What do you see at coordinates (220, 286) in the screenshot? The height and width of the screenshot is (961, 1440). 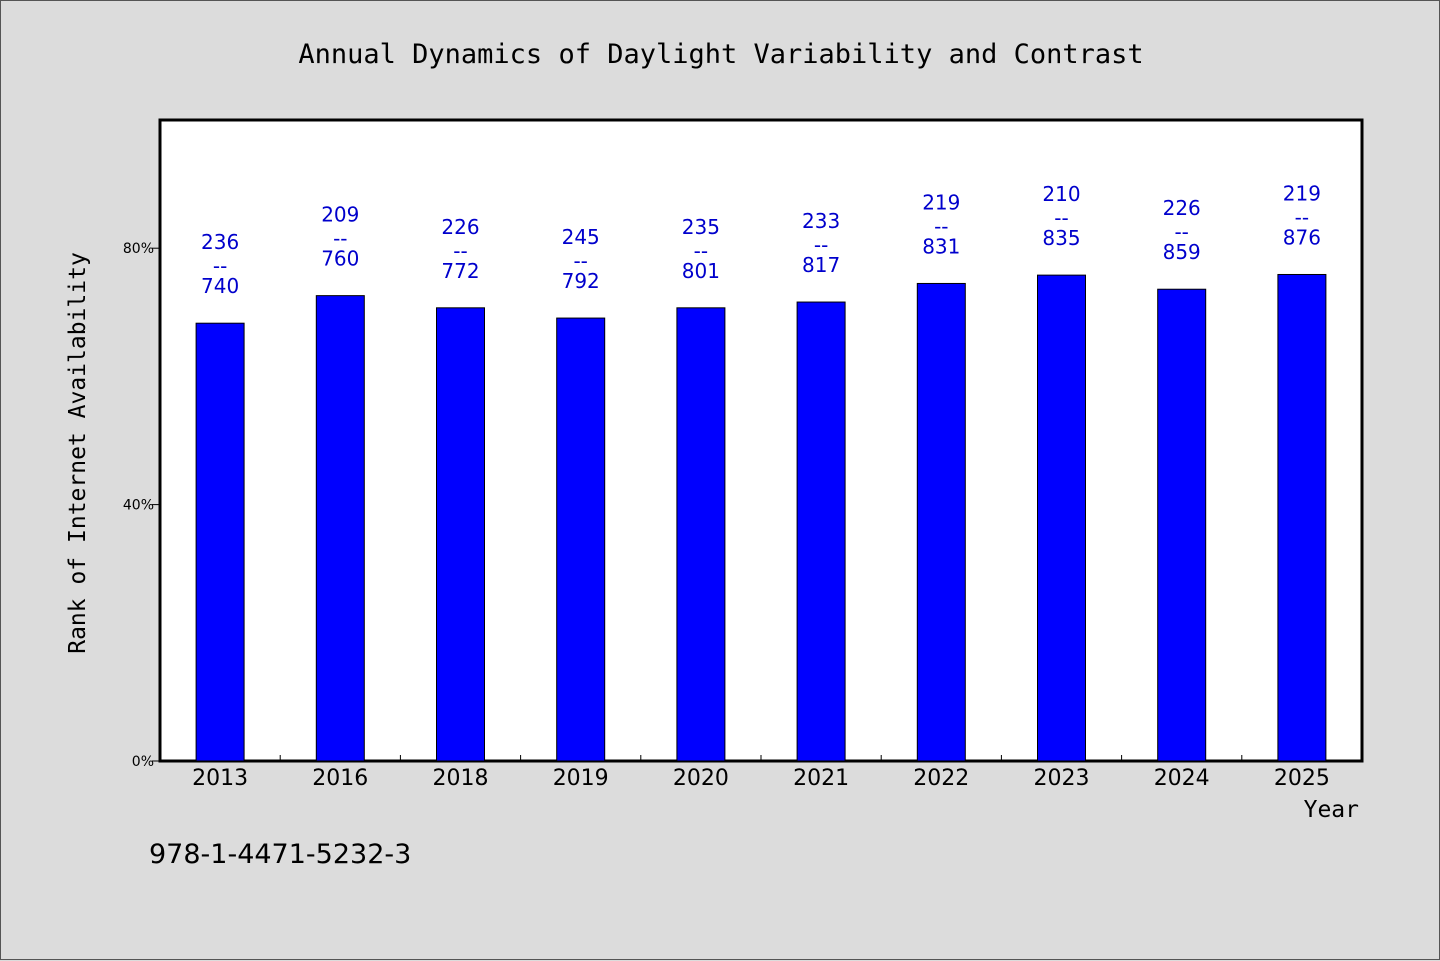 I see `data-label-bottom: 740` at bounding box center [220, 286].